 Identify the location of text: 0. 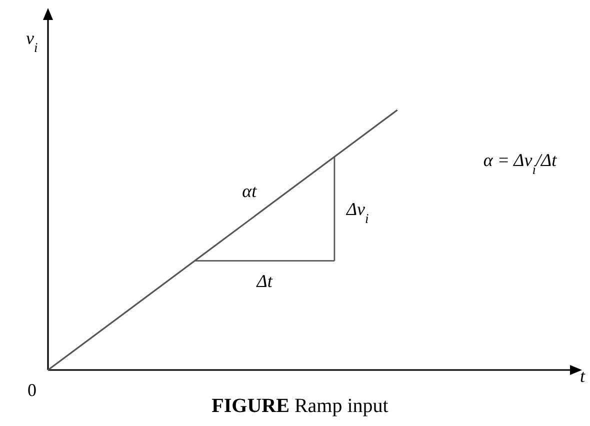
(32, 390).